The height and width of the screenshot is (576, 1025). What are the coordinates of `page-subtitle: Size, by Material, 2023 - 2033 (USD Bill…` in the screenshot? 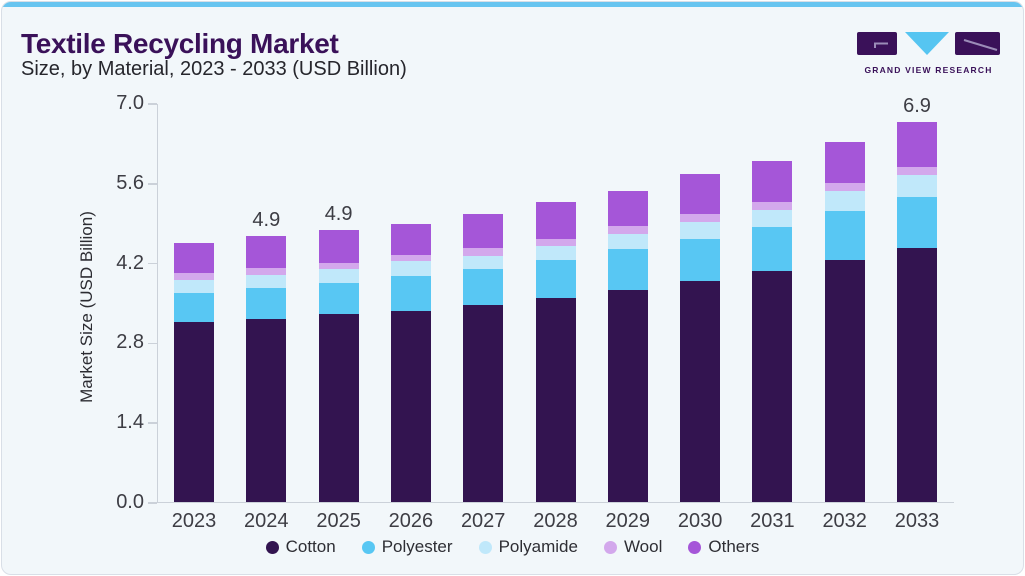 It's located at (214, 69).